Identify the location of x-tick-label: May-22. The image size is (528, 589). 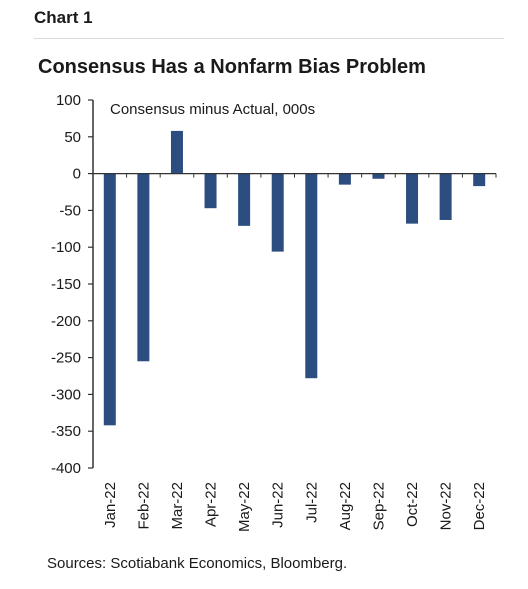
(244, 507).